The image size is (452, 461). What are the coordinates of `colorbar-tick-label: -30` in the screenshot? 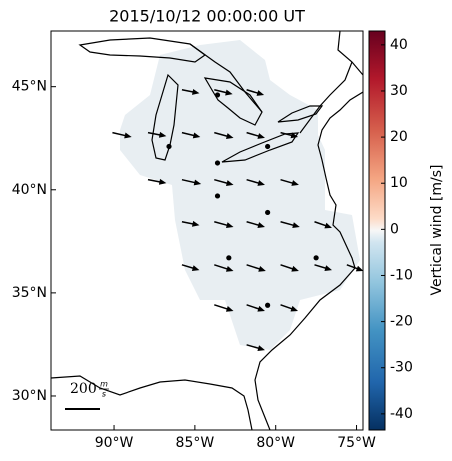 It's located at (401, 368).